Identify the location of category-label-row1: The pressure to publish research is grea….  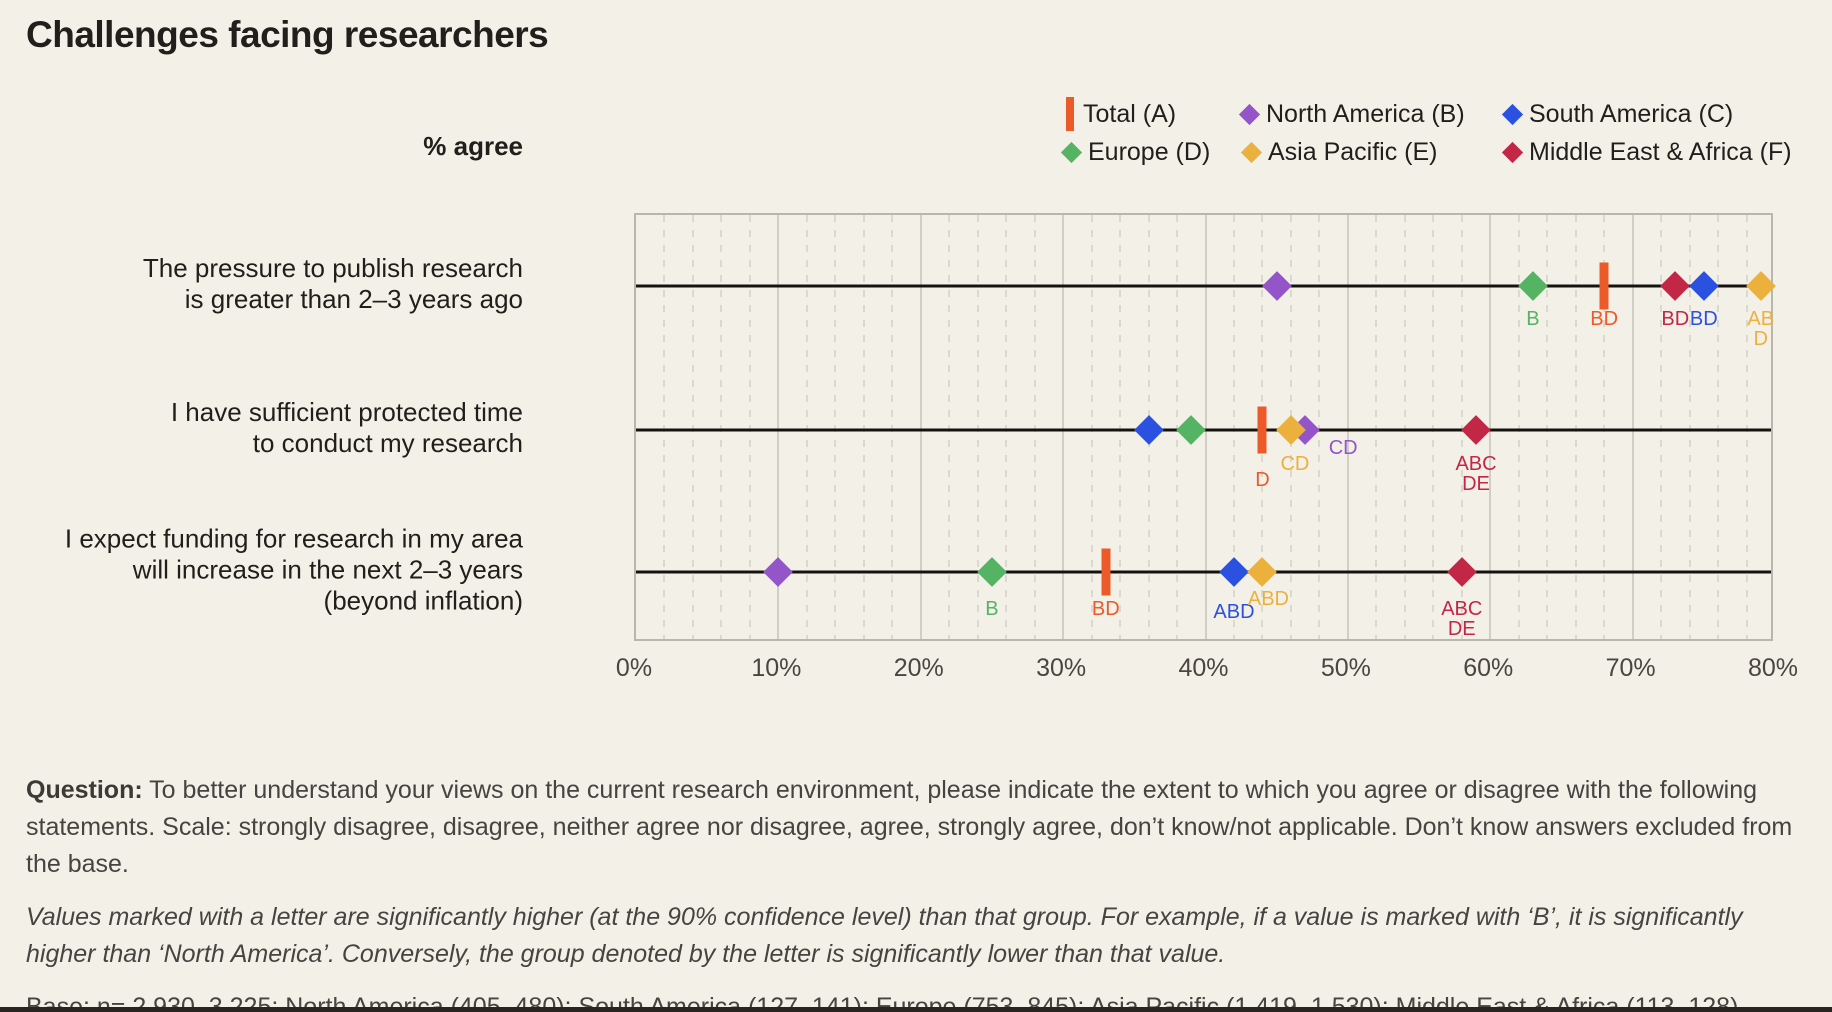
(332, 283).